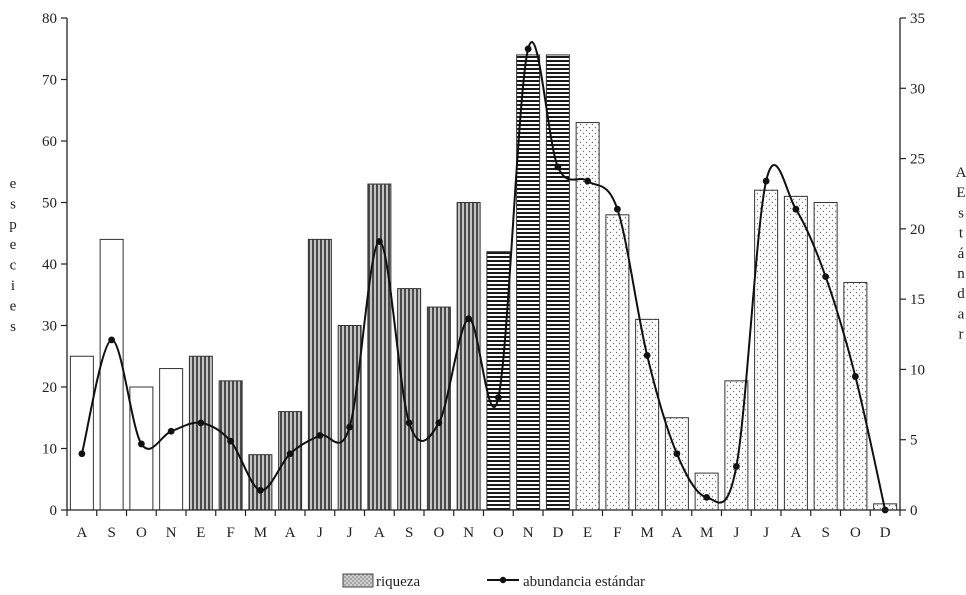 This screenshot has height=595, width=966. What do you see at coordinates (54, 511) in the screenshot?
I see `left-tick-label: 0` at bounding box center [54, 511].